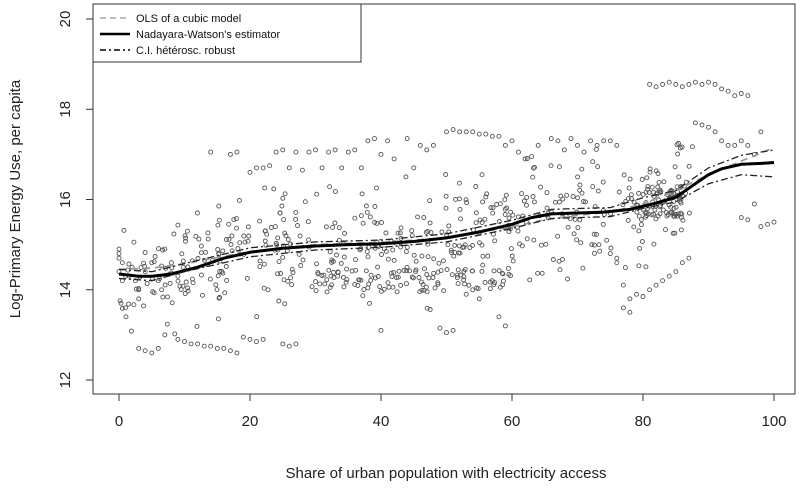 The width and height of the screenshot is (801, 488). What do you see at coordinates (65, 380) in the screenshot?
I see `y-tick-label: 12` at bounding box center [65, 380].